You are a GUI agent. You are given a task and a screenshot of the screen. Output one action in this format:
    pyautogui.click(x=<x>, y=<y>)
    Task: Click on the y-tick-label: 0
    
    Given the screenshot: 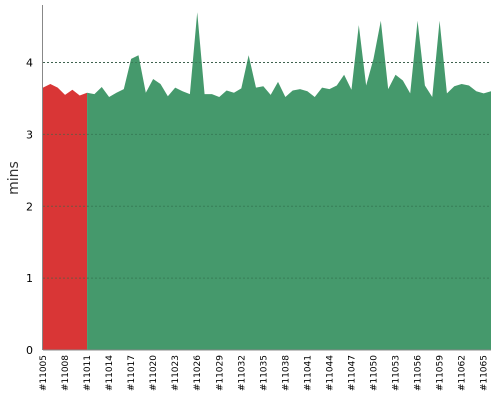 What is the action you would take?
    pyautogui.click(x=29, y=350)
    